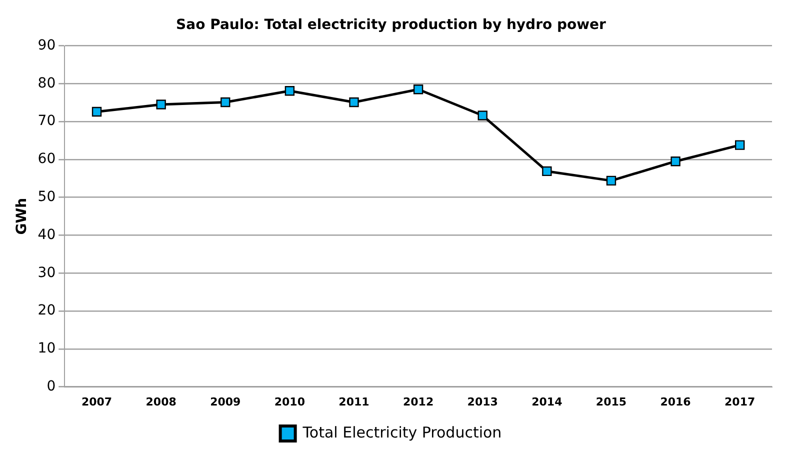  Describe the element at coordinates (47, 159) in the screenshot. I see `y-tick-label: 60` at that location.